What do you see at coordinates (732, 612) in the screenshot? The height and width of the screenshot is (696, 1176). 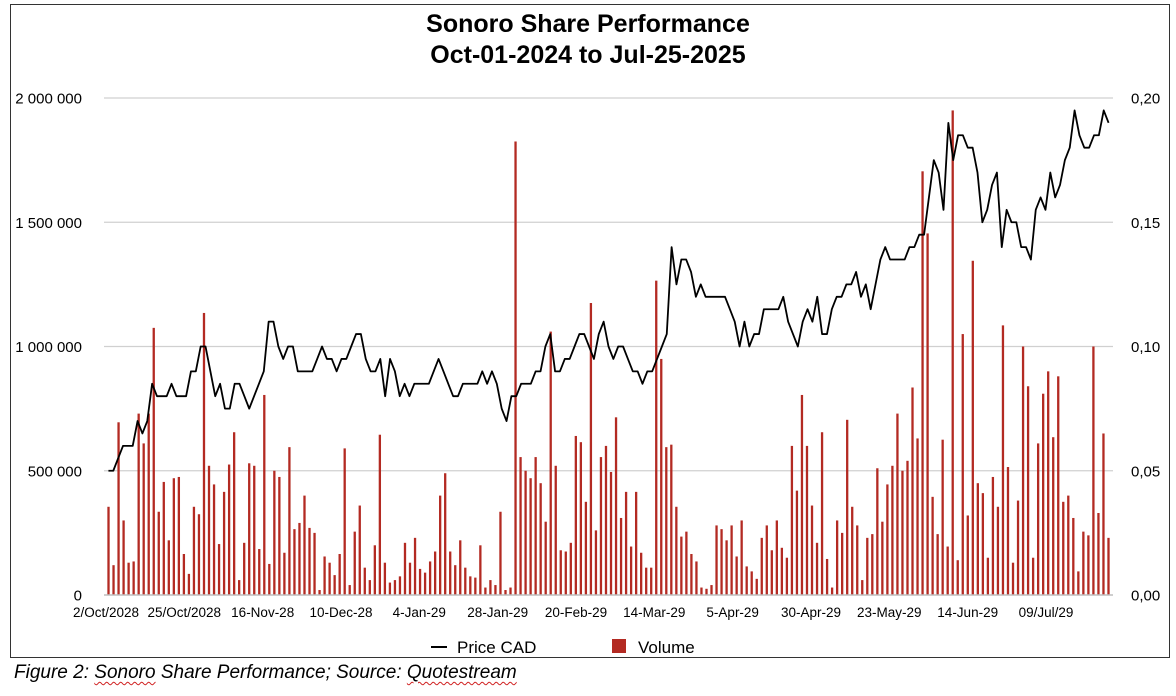 I see `x-tick-label: 5-Apr-29` at bounding box center [732, 612].